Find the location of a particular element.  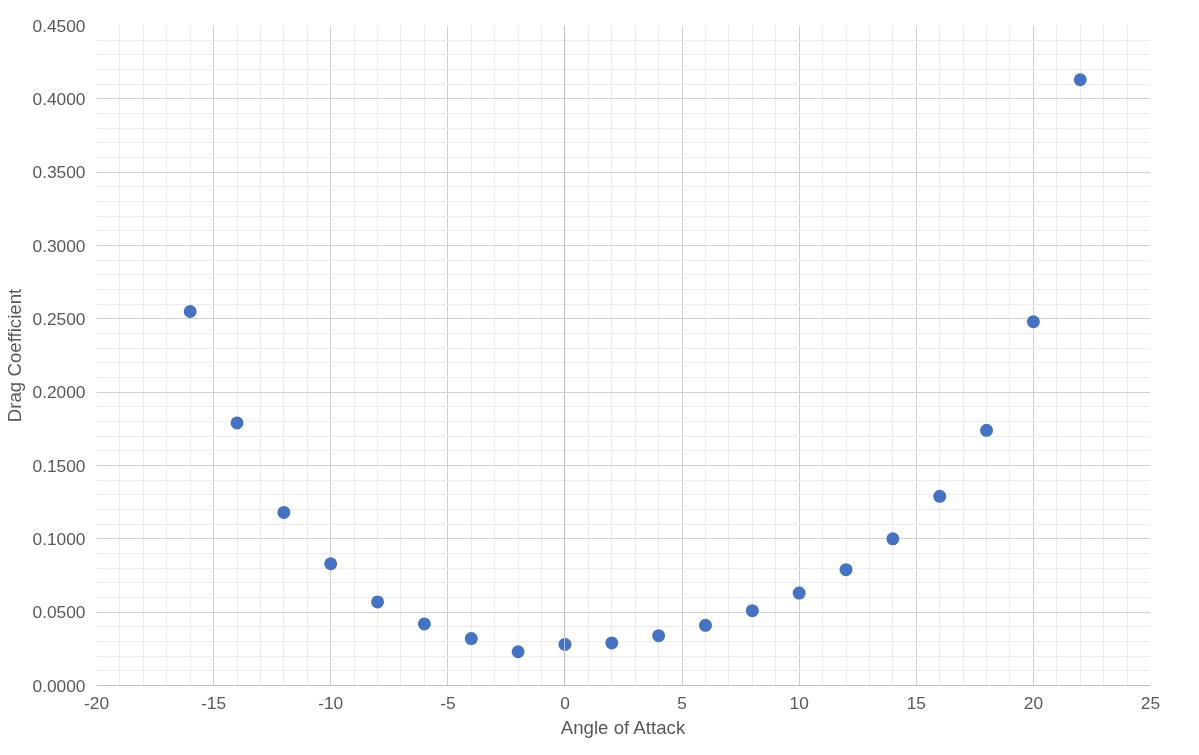

y-tick-label: 0.4500 is located at coordinates (59, 25).